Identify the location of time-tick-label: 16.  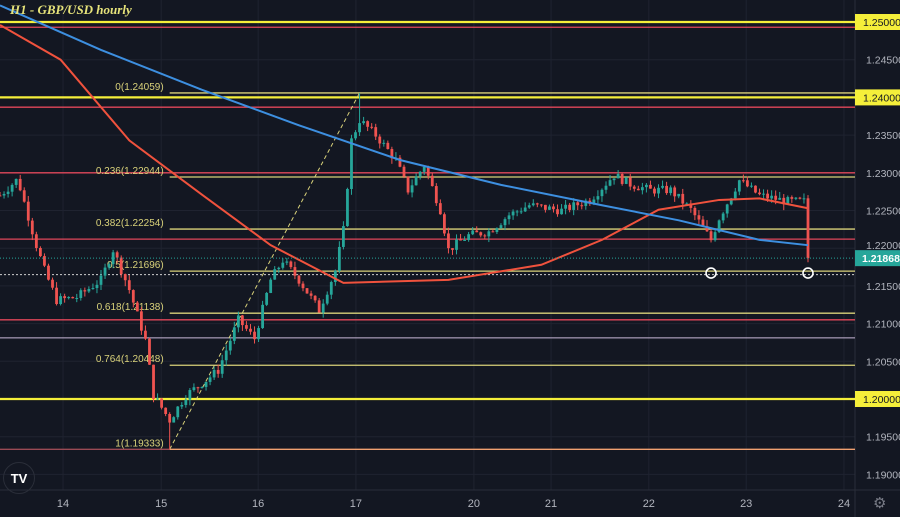
(258, 504).